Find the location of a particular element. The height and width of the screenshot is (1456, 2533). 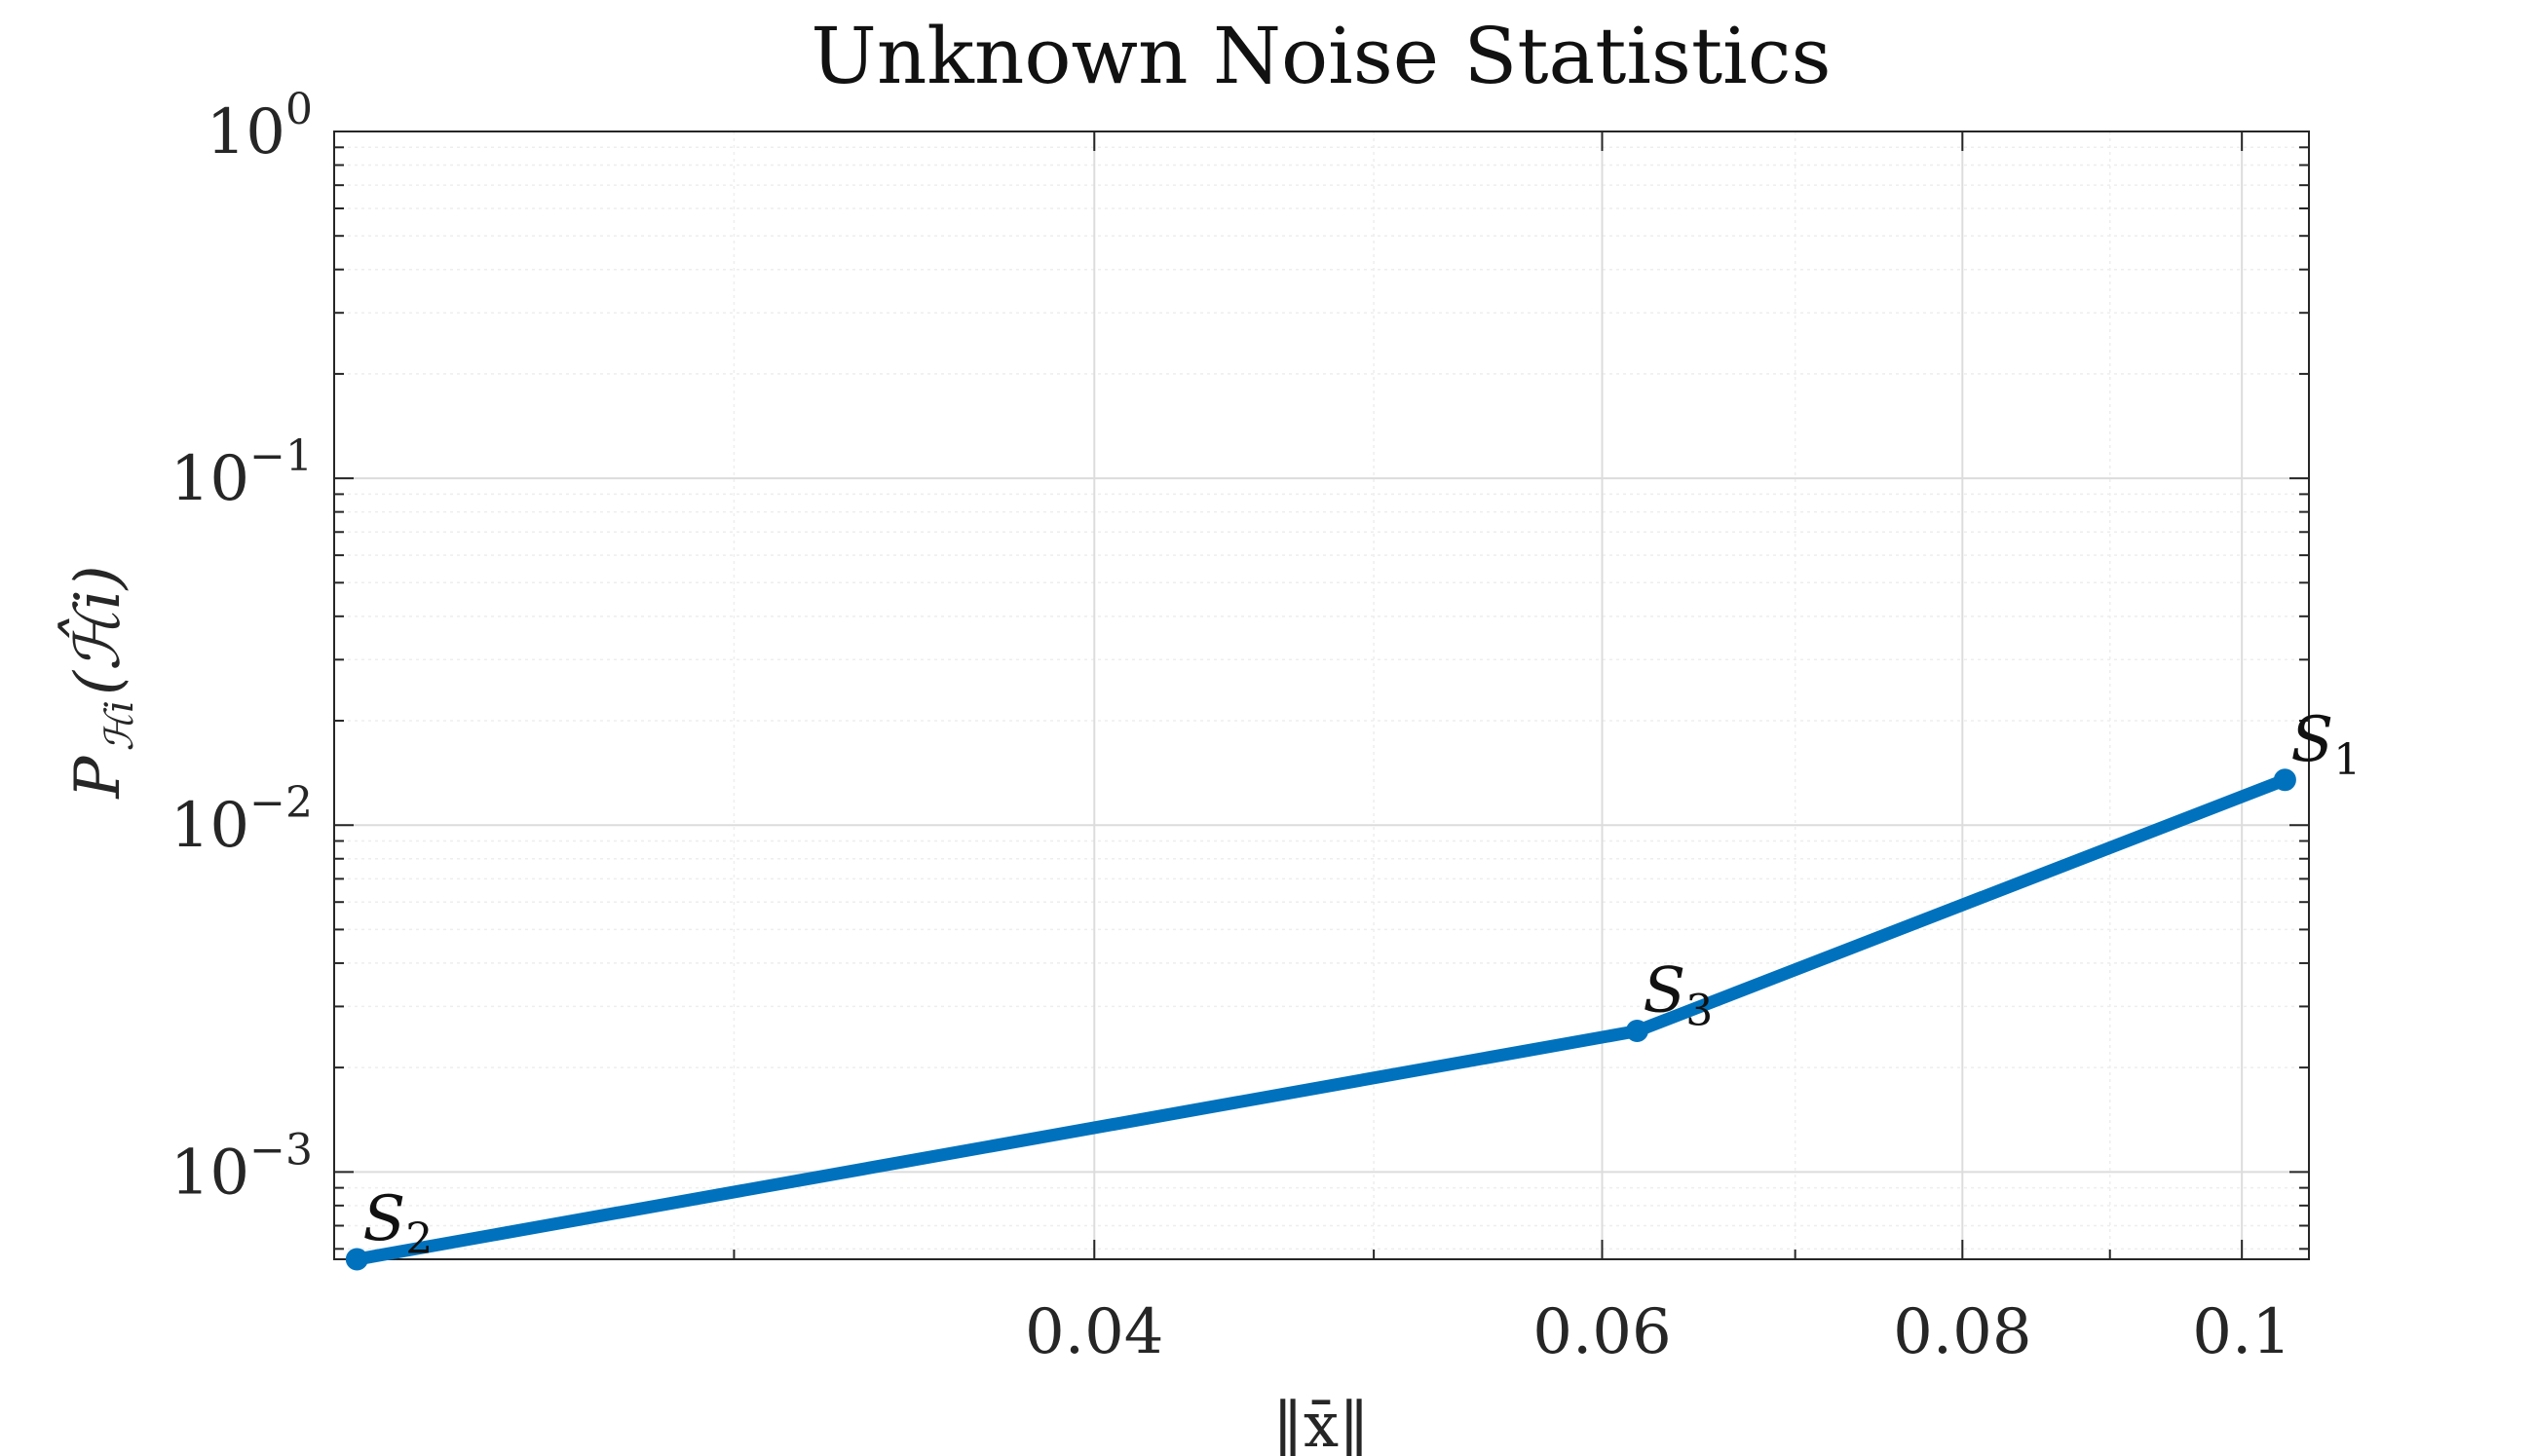

y-tick-label: 10⁻³ is located at coordinates (241, 1167).